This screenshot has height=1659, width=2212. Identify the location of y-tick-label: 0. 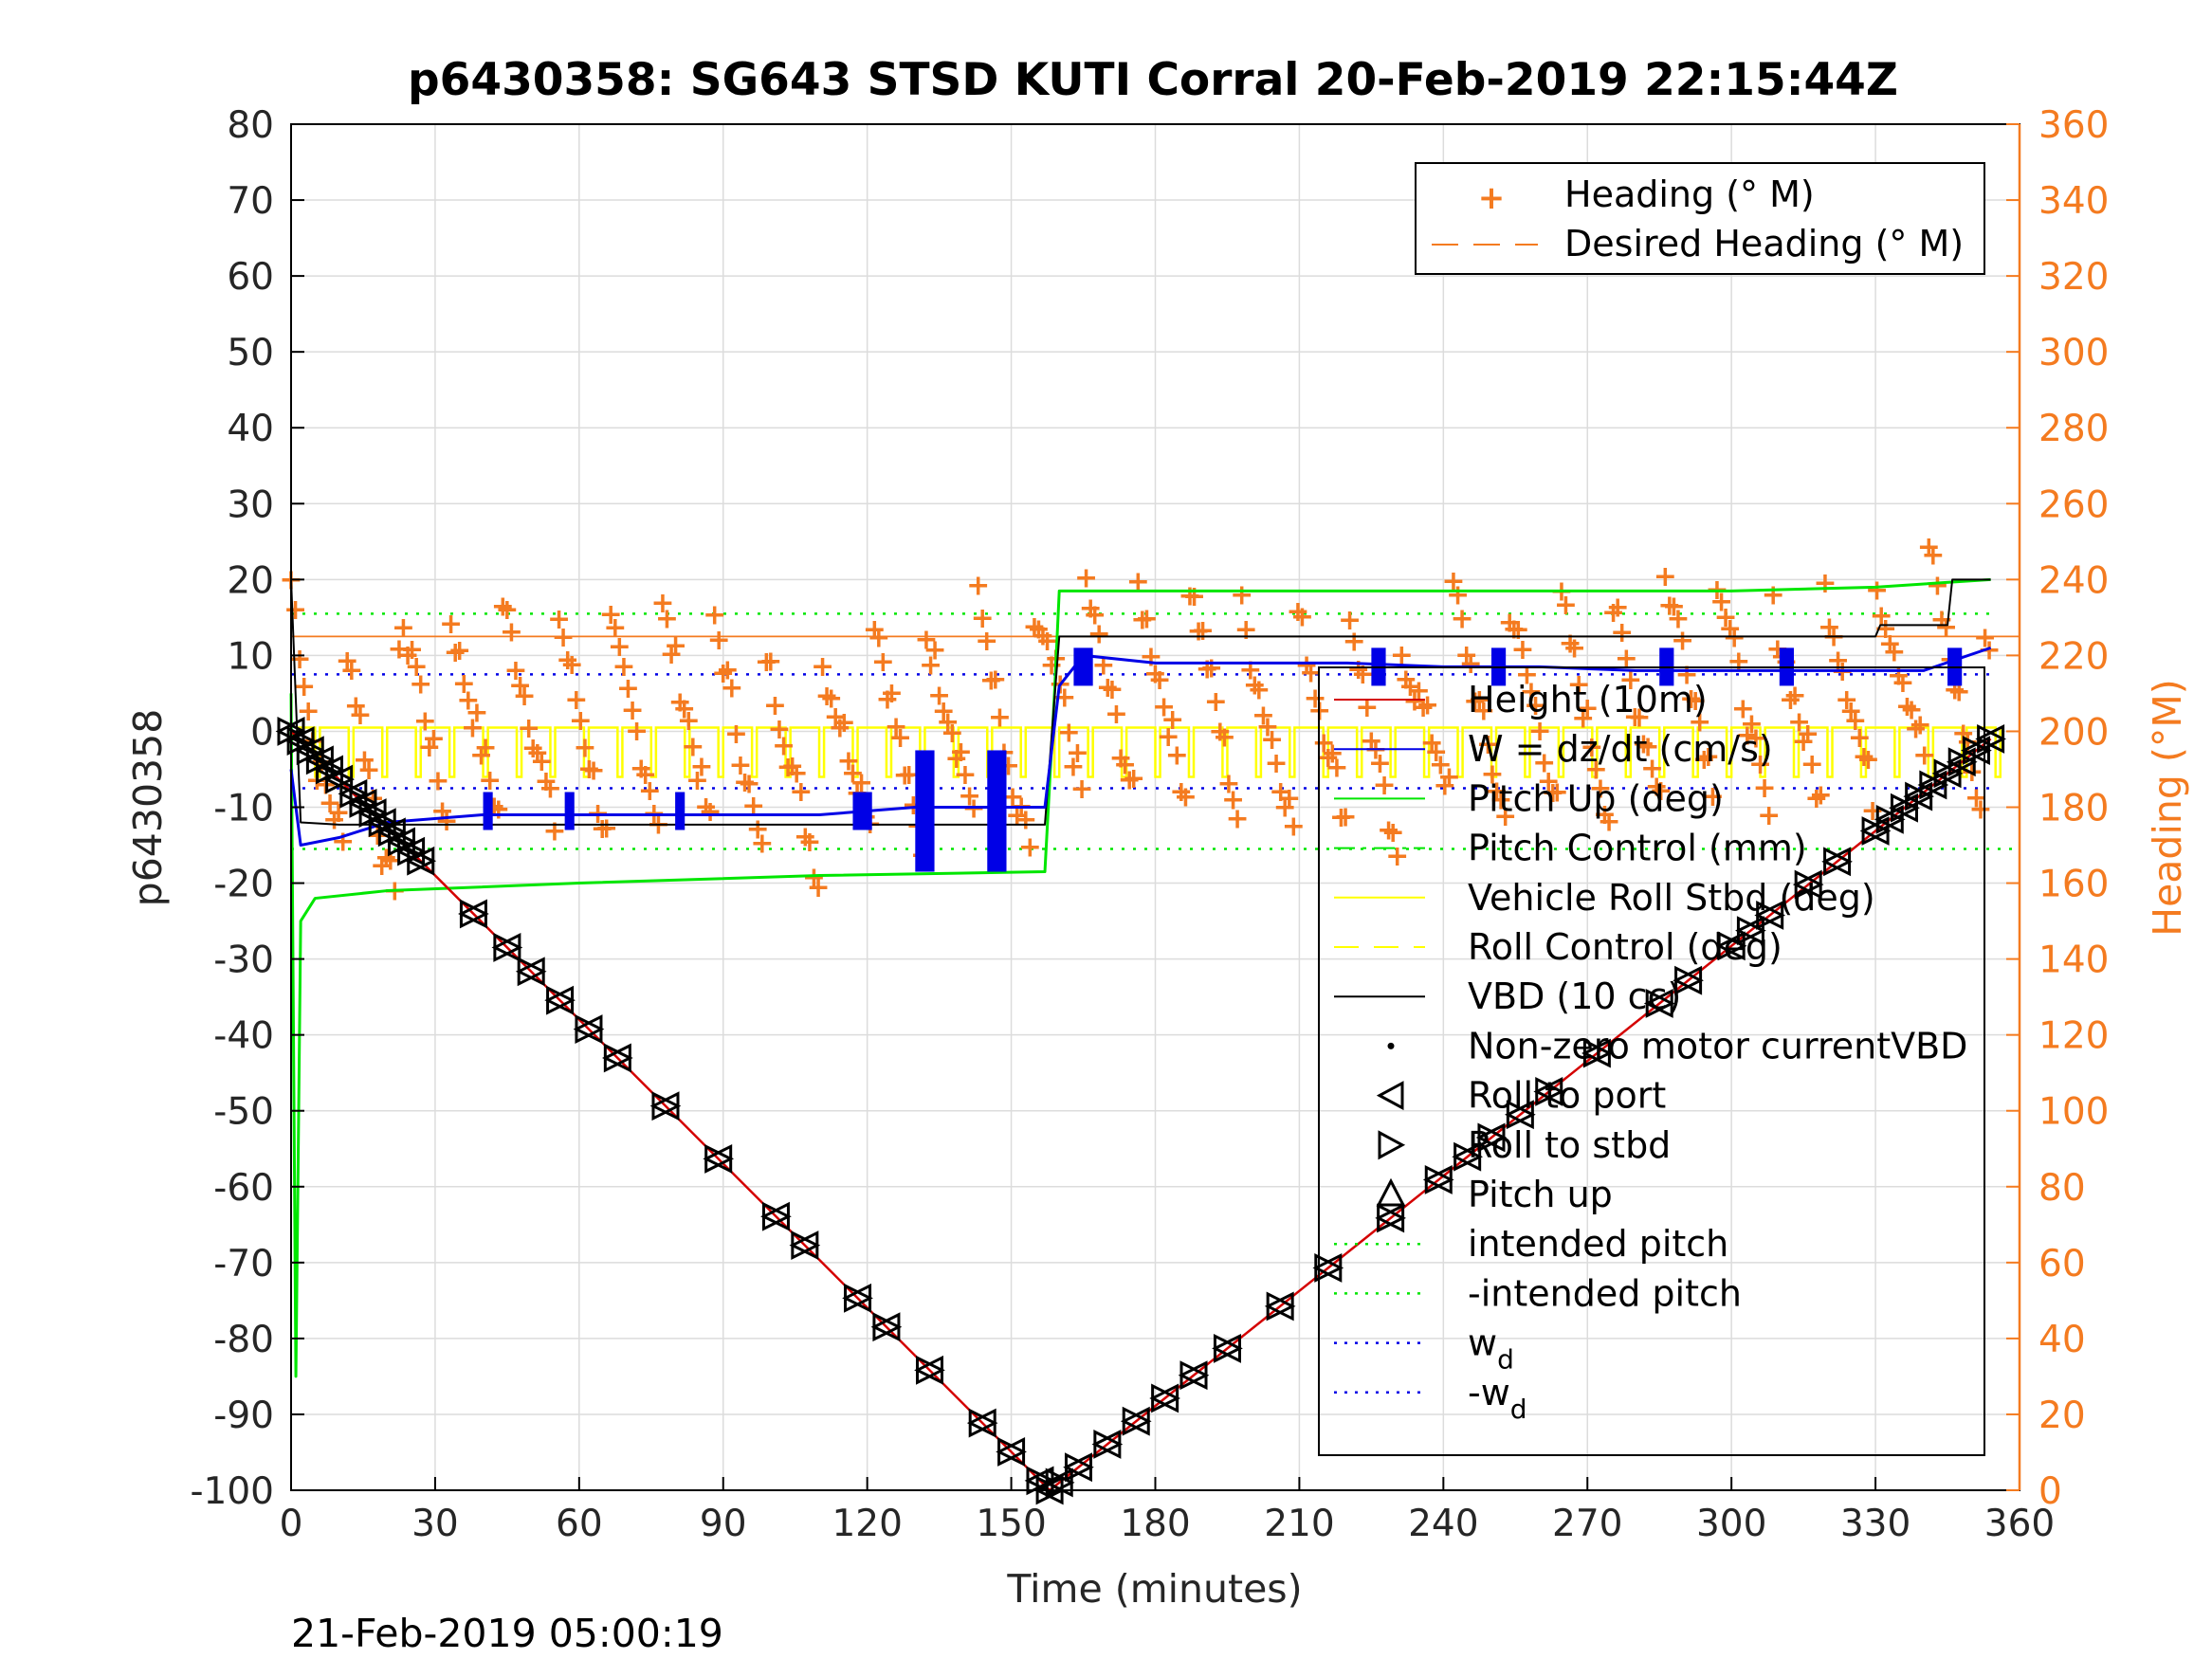
(262, 732).